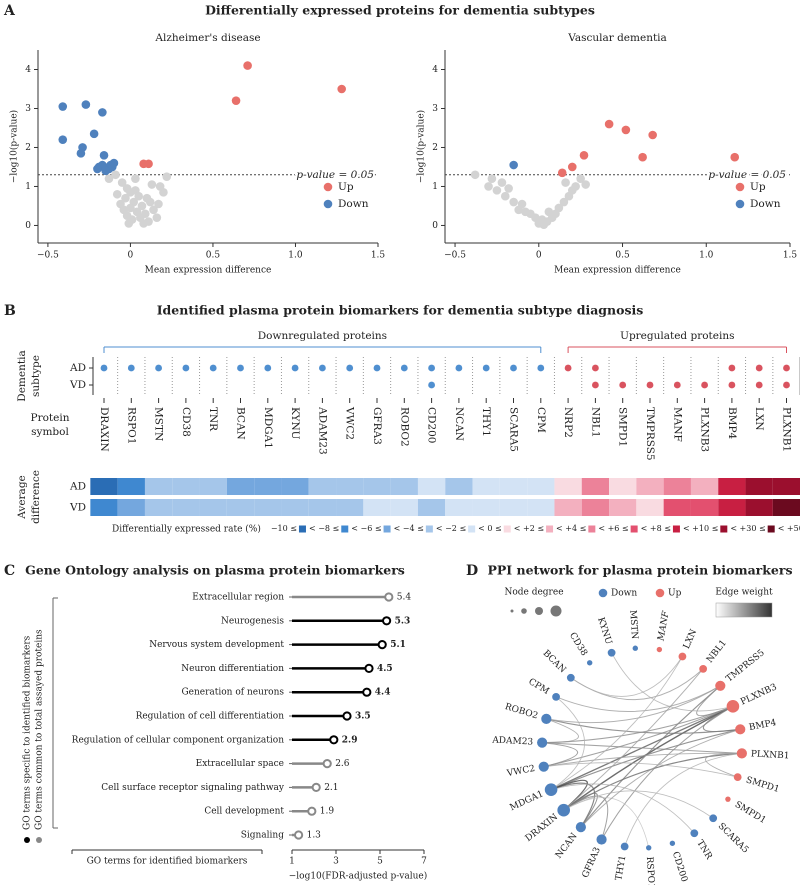 This screenshot has height=885, width=800. I want to click on degree-legend-dot, so click(556, 611).